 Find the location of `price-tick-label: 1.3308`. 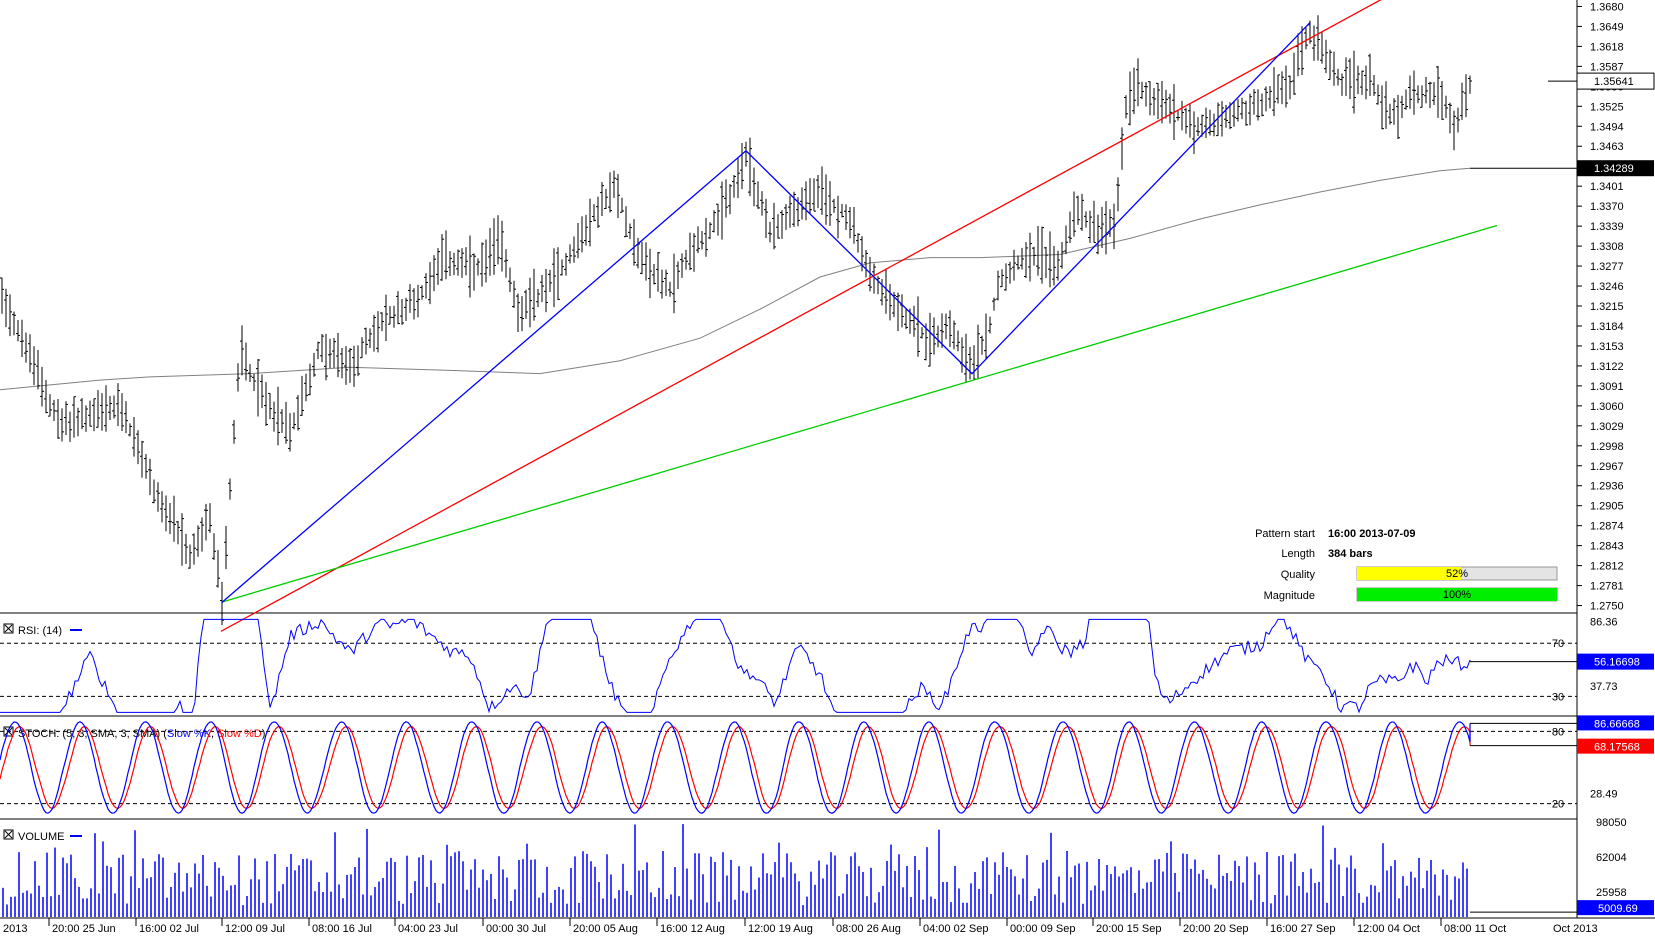

price-tick-label: 1.3308 is located at coordinates (1607, 247).